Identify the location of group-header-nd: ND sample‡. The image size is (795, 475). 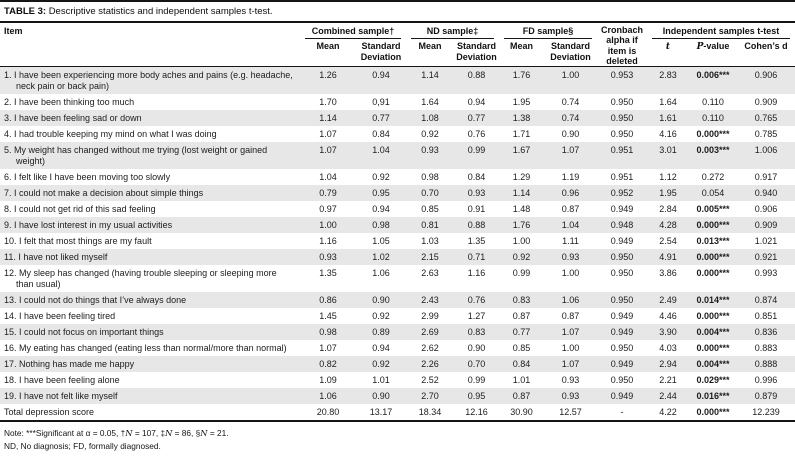
(452, 31).